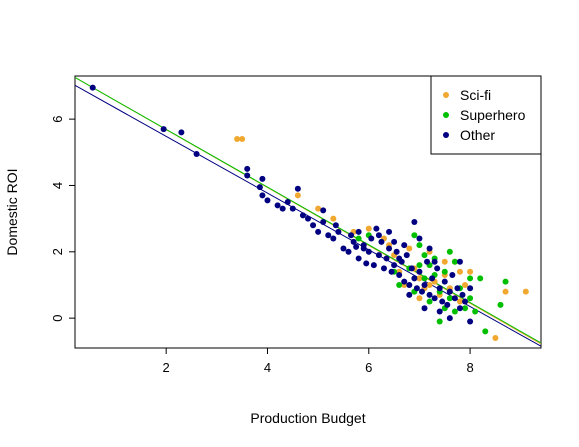 The width and height of the screenshot is (579, 447). Describe the element at coordinates (446, 115) in the screenshot. I see `legend-marker-superhero` at that location.